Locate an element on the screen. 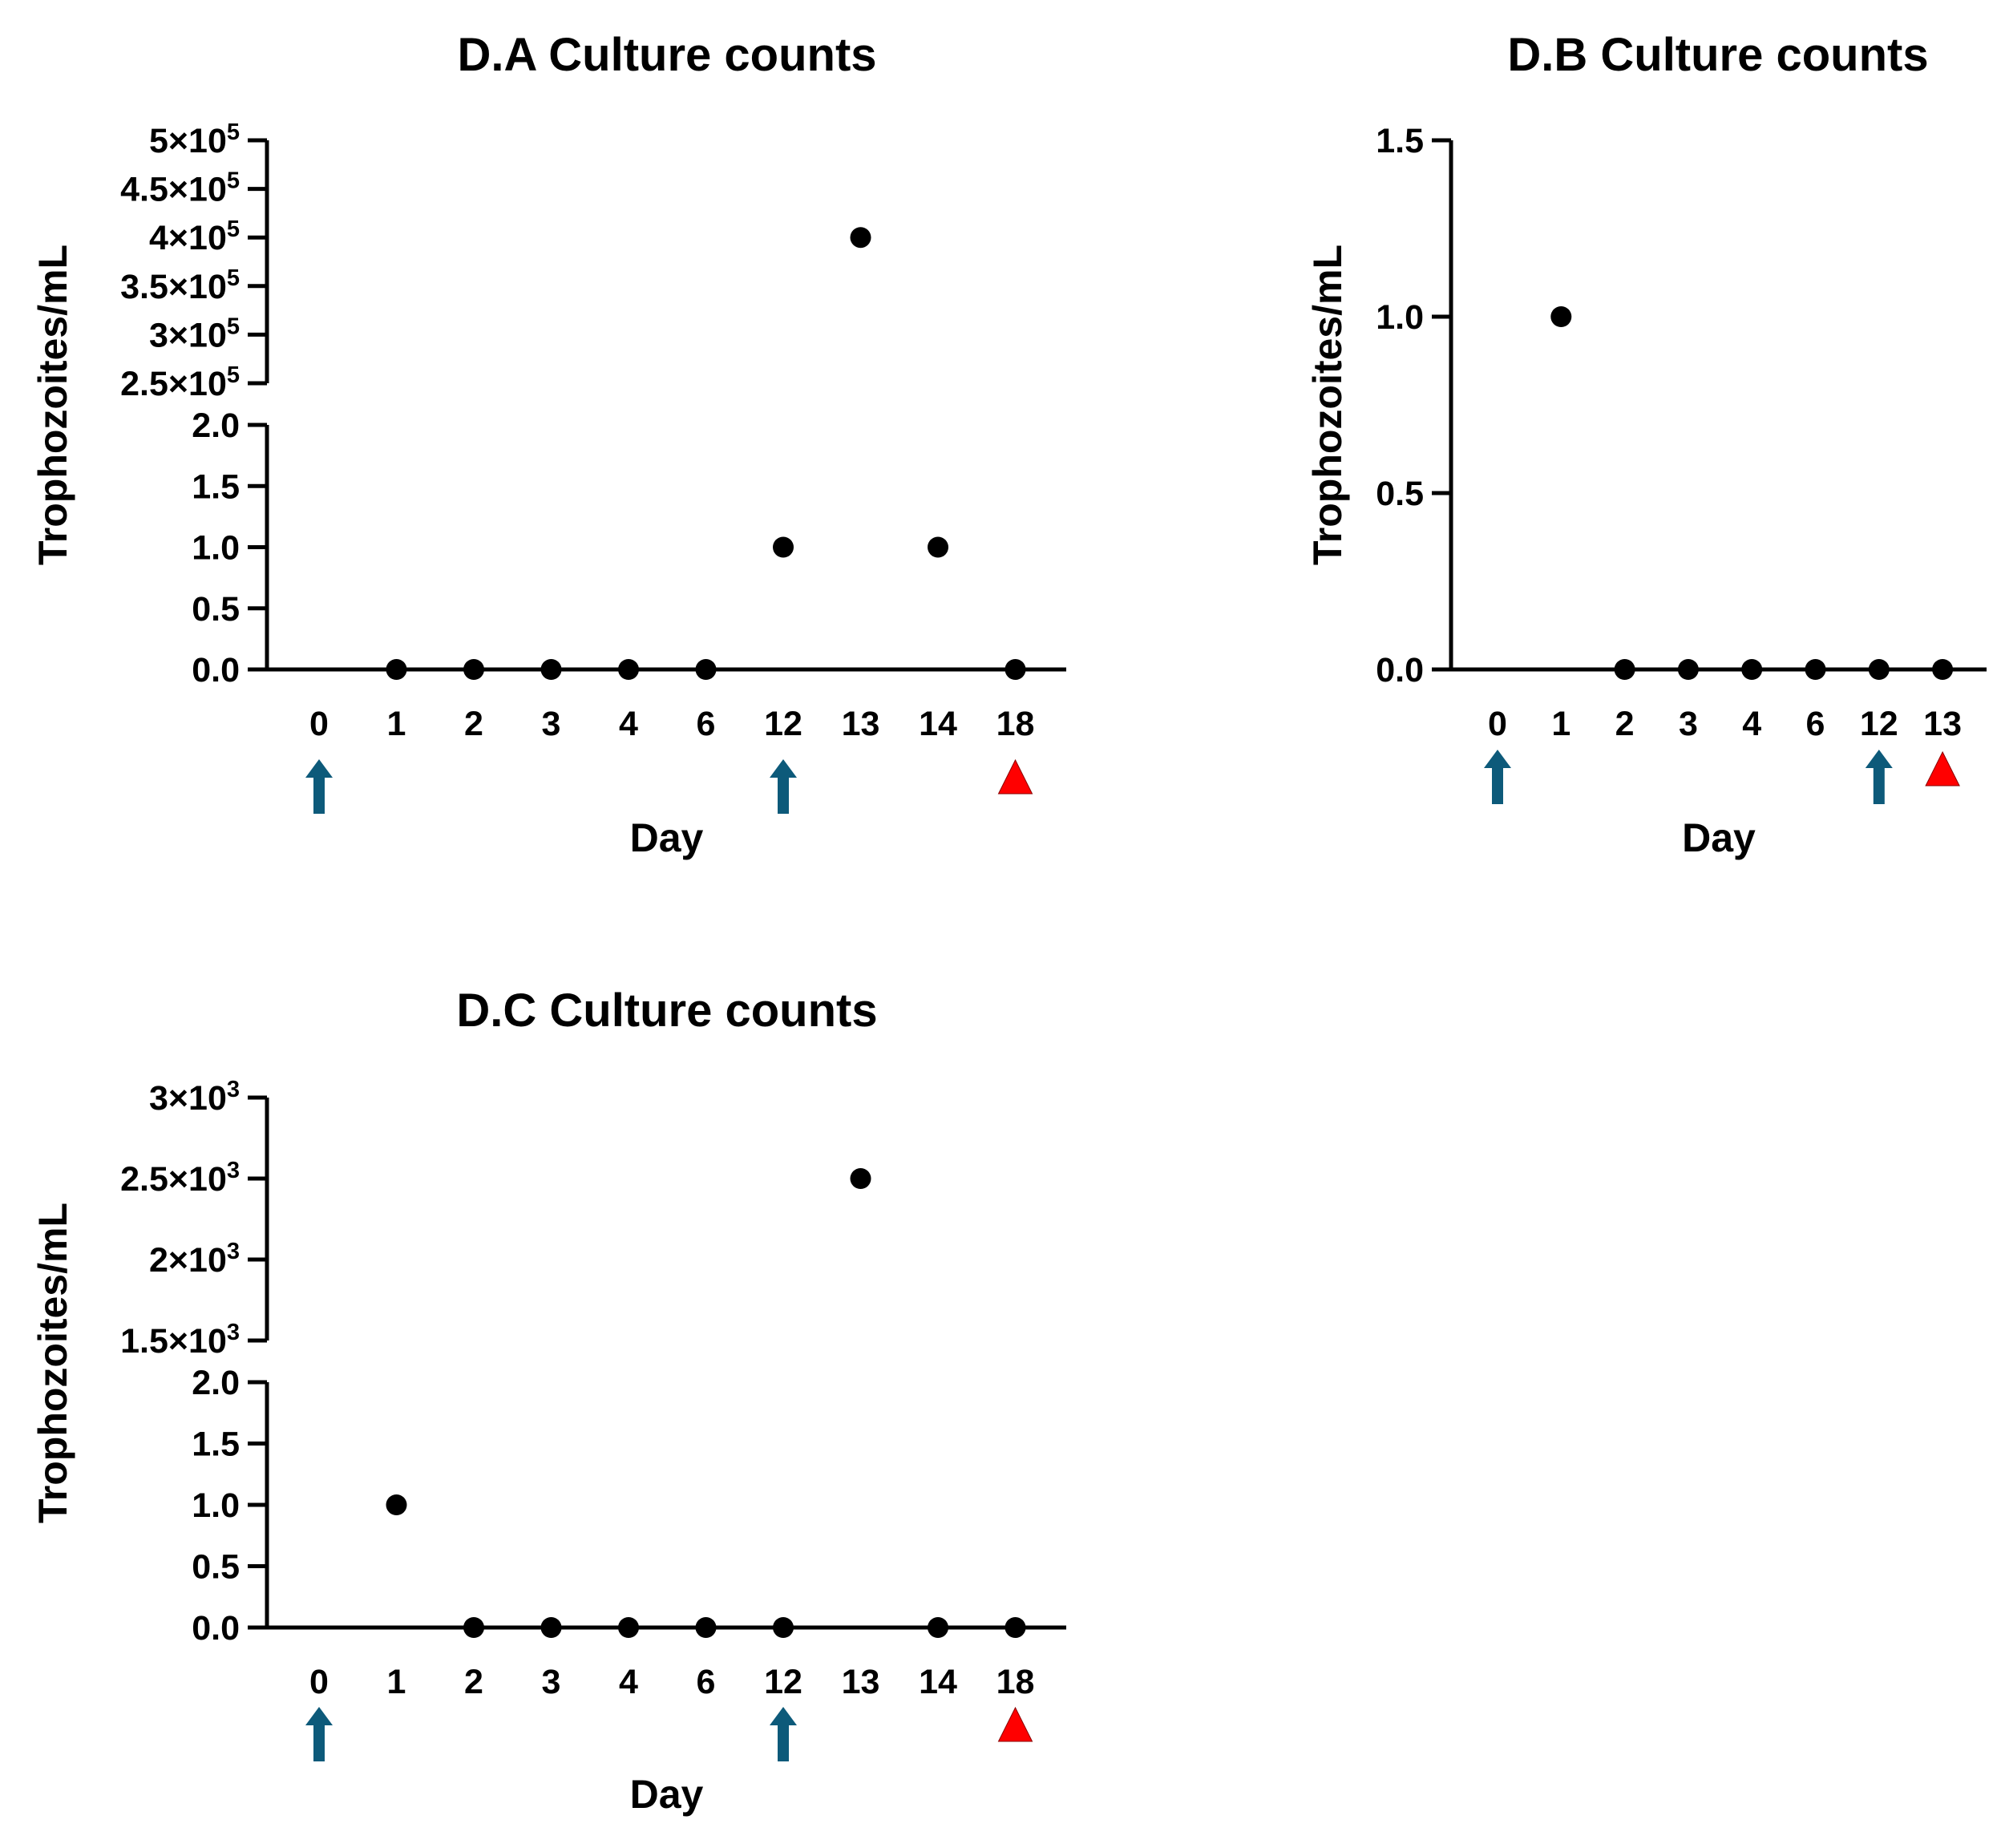  y-tick-mantissa: 3.5×10 is located at coordinates (173, 287).